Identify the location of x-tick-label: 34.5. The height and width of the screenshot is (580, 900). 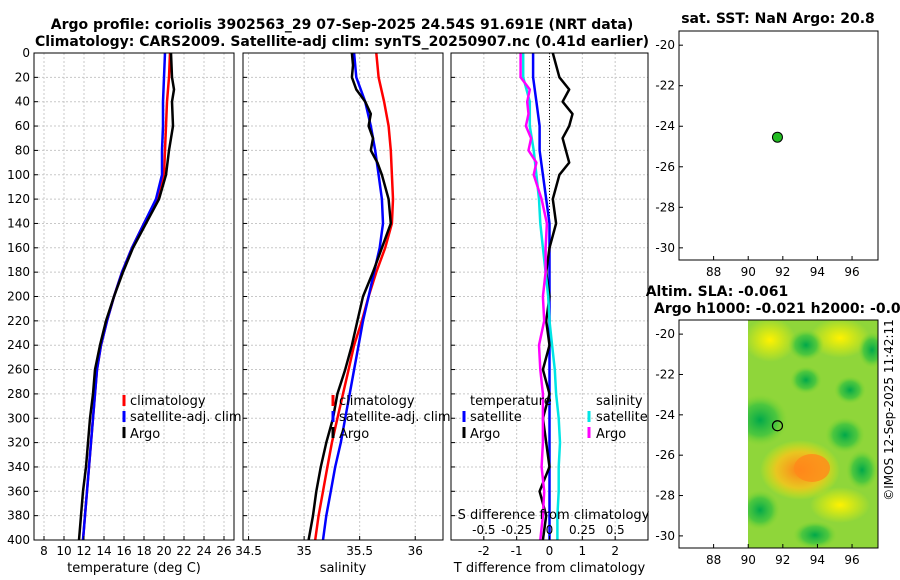
(248, 551).